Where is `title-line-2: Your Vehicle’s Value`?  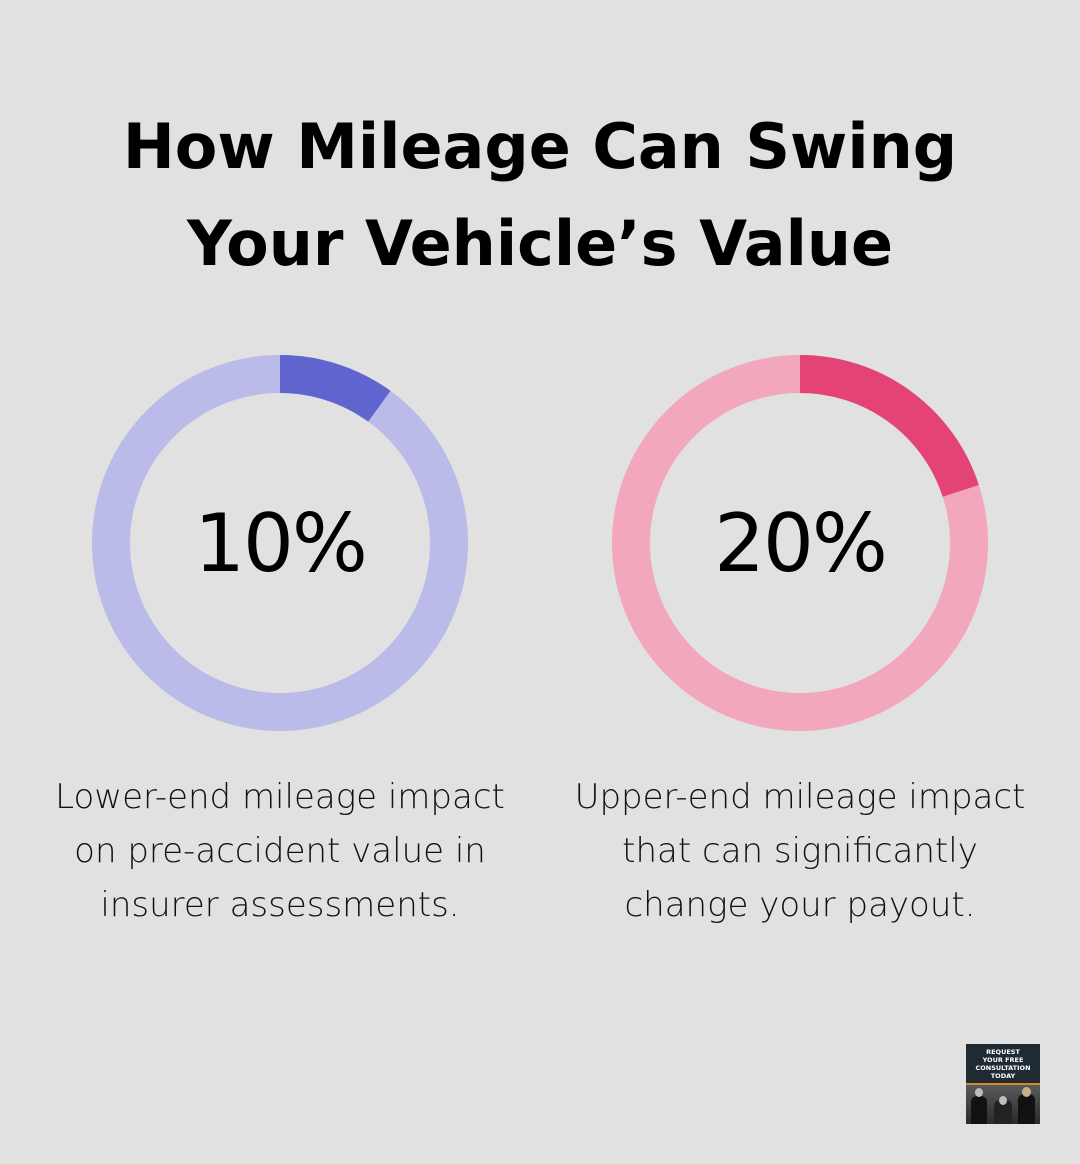 title-line-2: Your Vehicle’s Value is located at coordinates (540, 243).